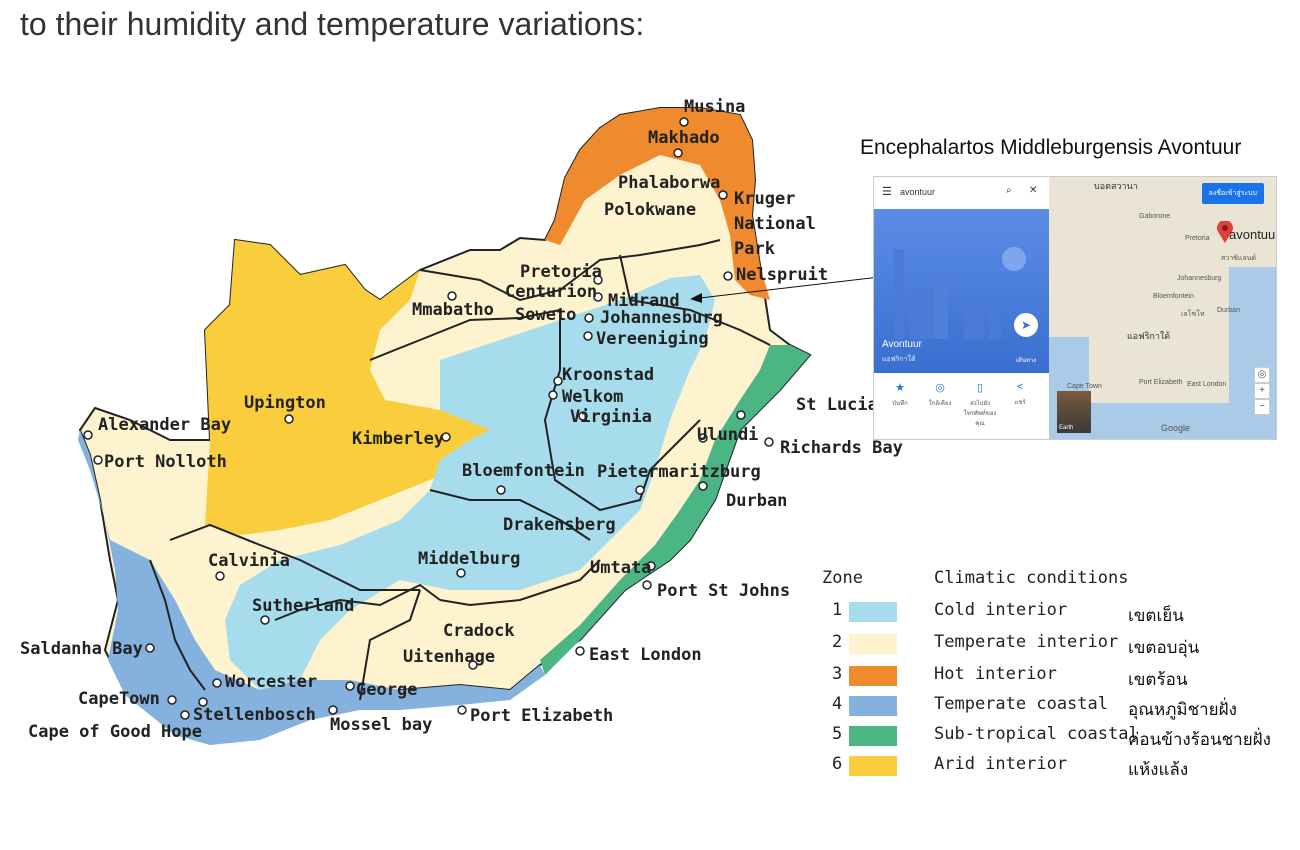  Describe the element at coordinates (249, 561) in the screenshot. I see `city-label-calvinia: Calvinia` at that location.